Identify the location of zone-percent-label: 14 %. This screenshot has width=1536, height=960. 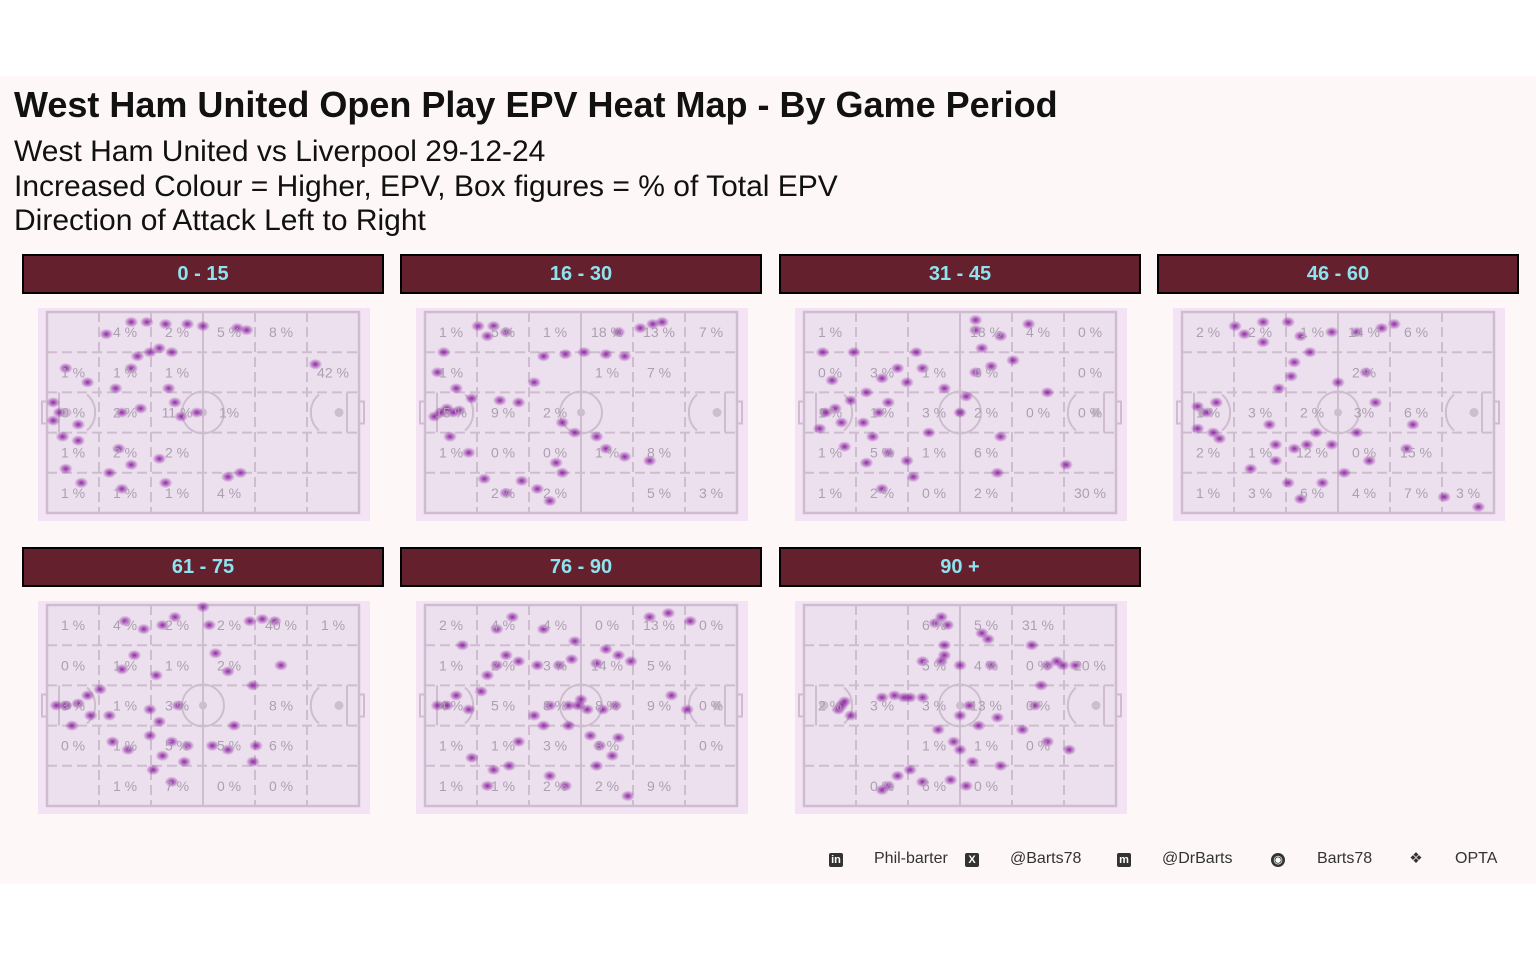
(1364, 332).